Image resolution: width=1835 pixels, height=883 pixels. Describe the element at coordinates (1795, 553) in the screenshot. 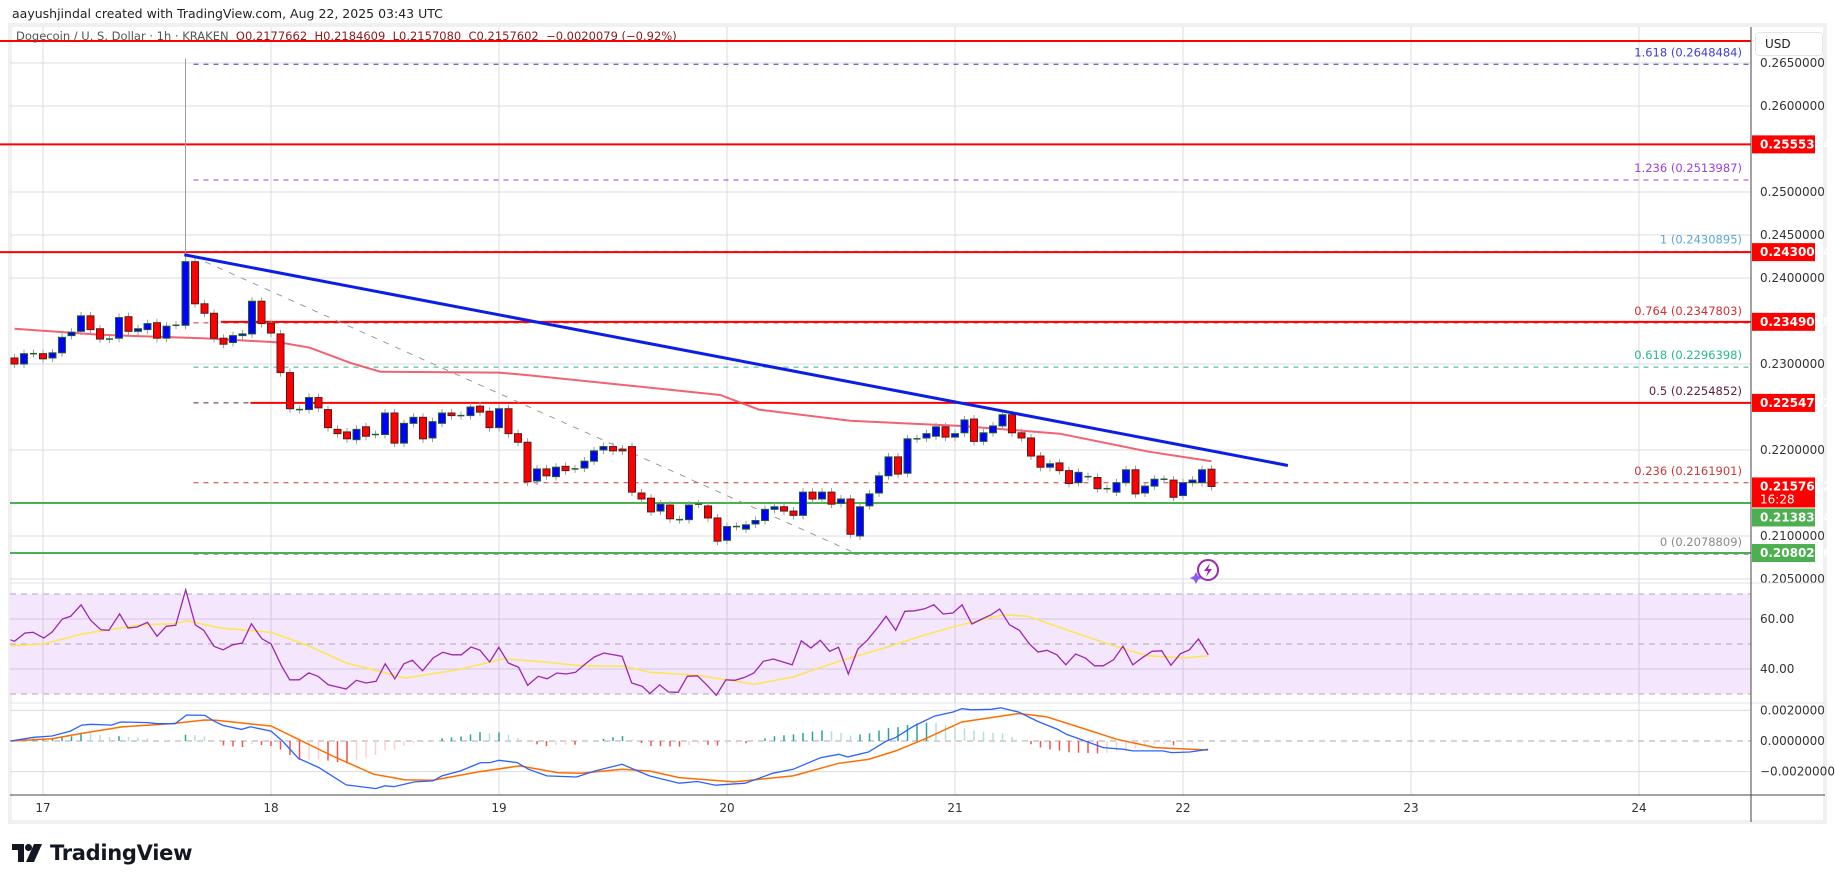

I see `support-price-label: 0.2080206` at that location.